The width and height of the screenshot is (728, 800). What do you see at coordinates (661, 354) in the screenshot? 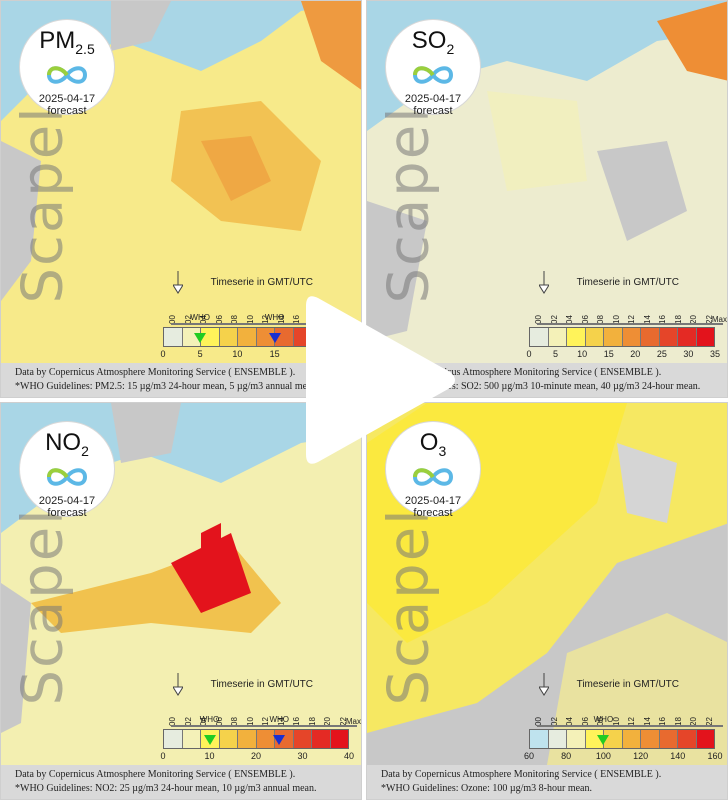
I see `legend-tick-label: 25` at bounding box center [661, 354].